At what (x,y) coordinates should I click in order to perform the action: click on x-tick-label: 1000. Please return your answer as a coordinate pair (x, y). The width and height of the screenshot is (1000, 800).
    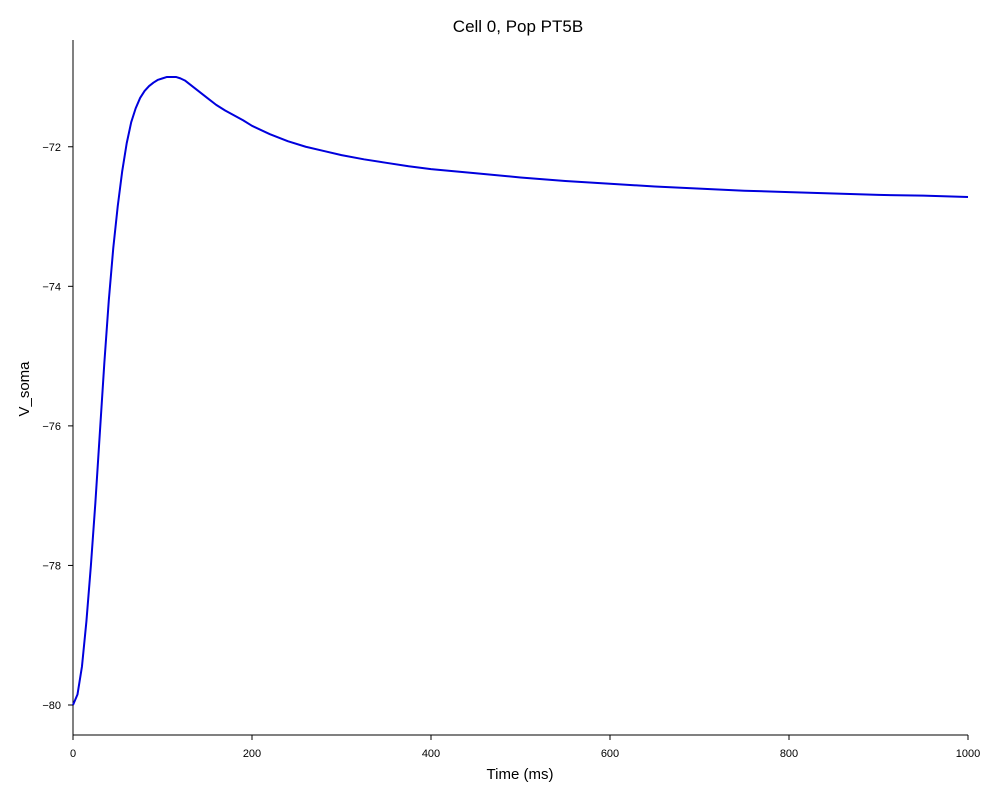
    Looking at the image, I should click on (968, 754).